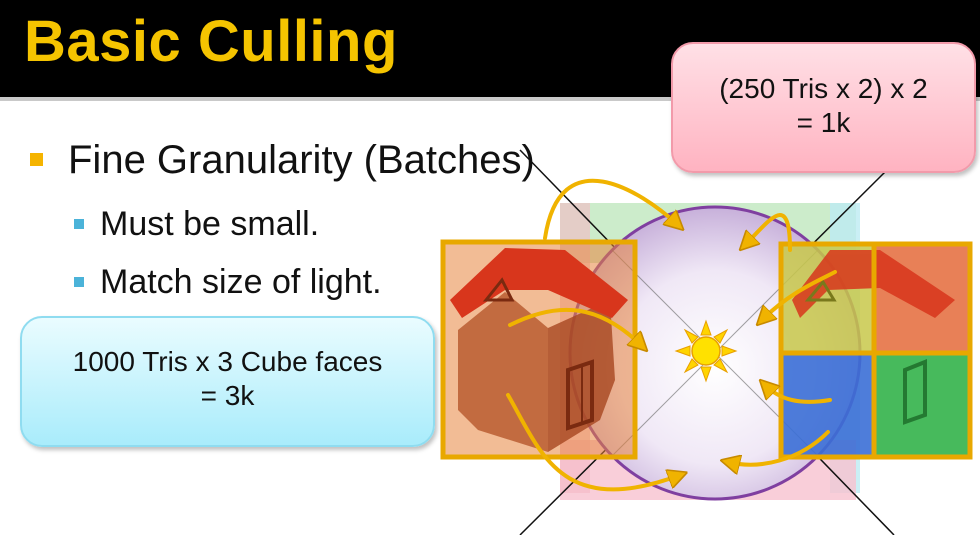 The width and height of the screenshot is (980, 535). What do you see at coordinates (490, 99) in the screenshot?
I see `title-divider` at bounding box center [490, 99].